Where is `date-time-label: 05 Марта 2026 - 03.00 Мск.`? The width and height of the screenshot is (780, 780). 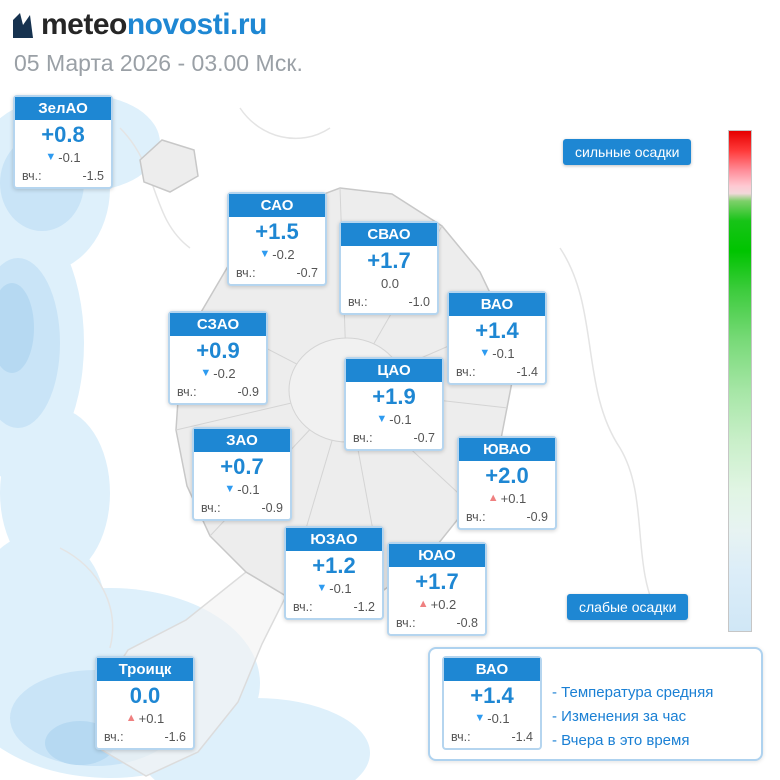
date-time-label: 05 Марта 2026 - 03.00 Мск. is located at coordinates (158, 63).